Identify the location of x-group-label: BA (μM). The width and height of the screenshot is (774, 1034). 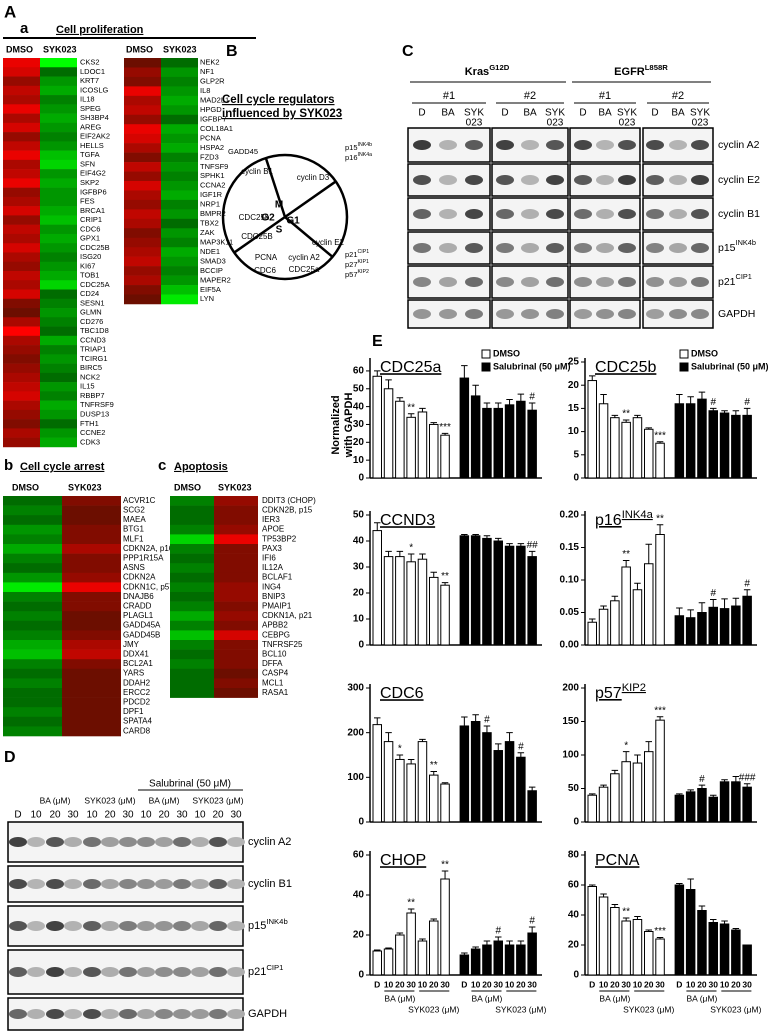
(487, 998).